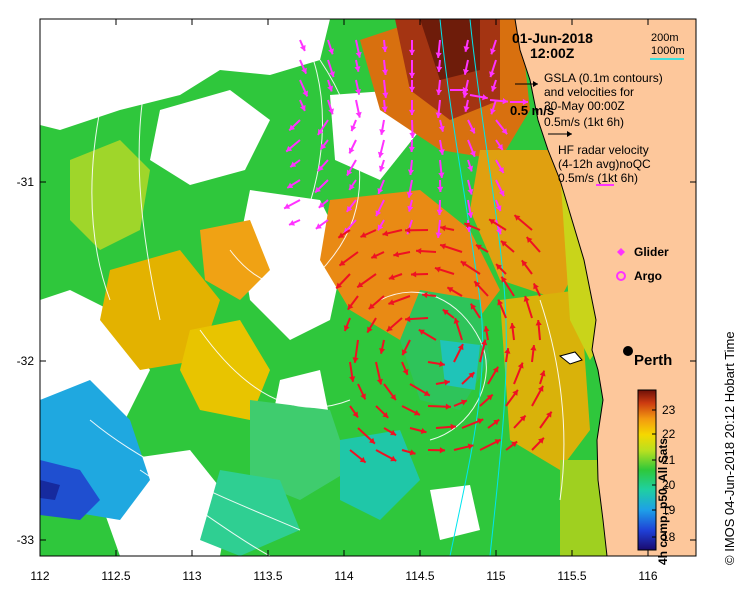 This screenshot has height=597, width=739. What do you see at coordinates (668, 51) in the screenshot?
I see `scale-1000m-label: 1000m` at bounding box center [668, 51].